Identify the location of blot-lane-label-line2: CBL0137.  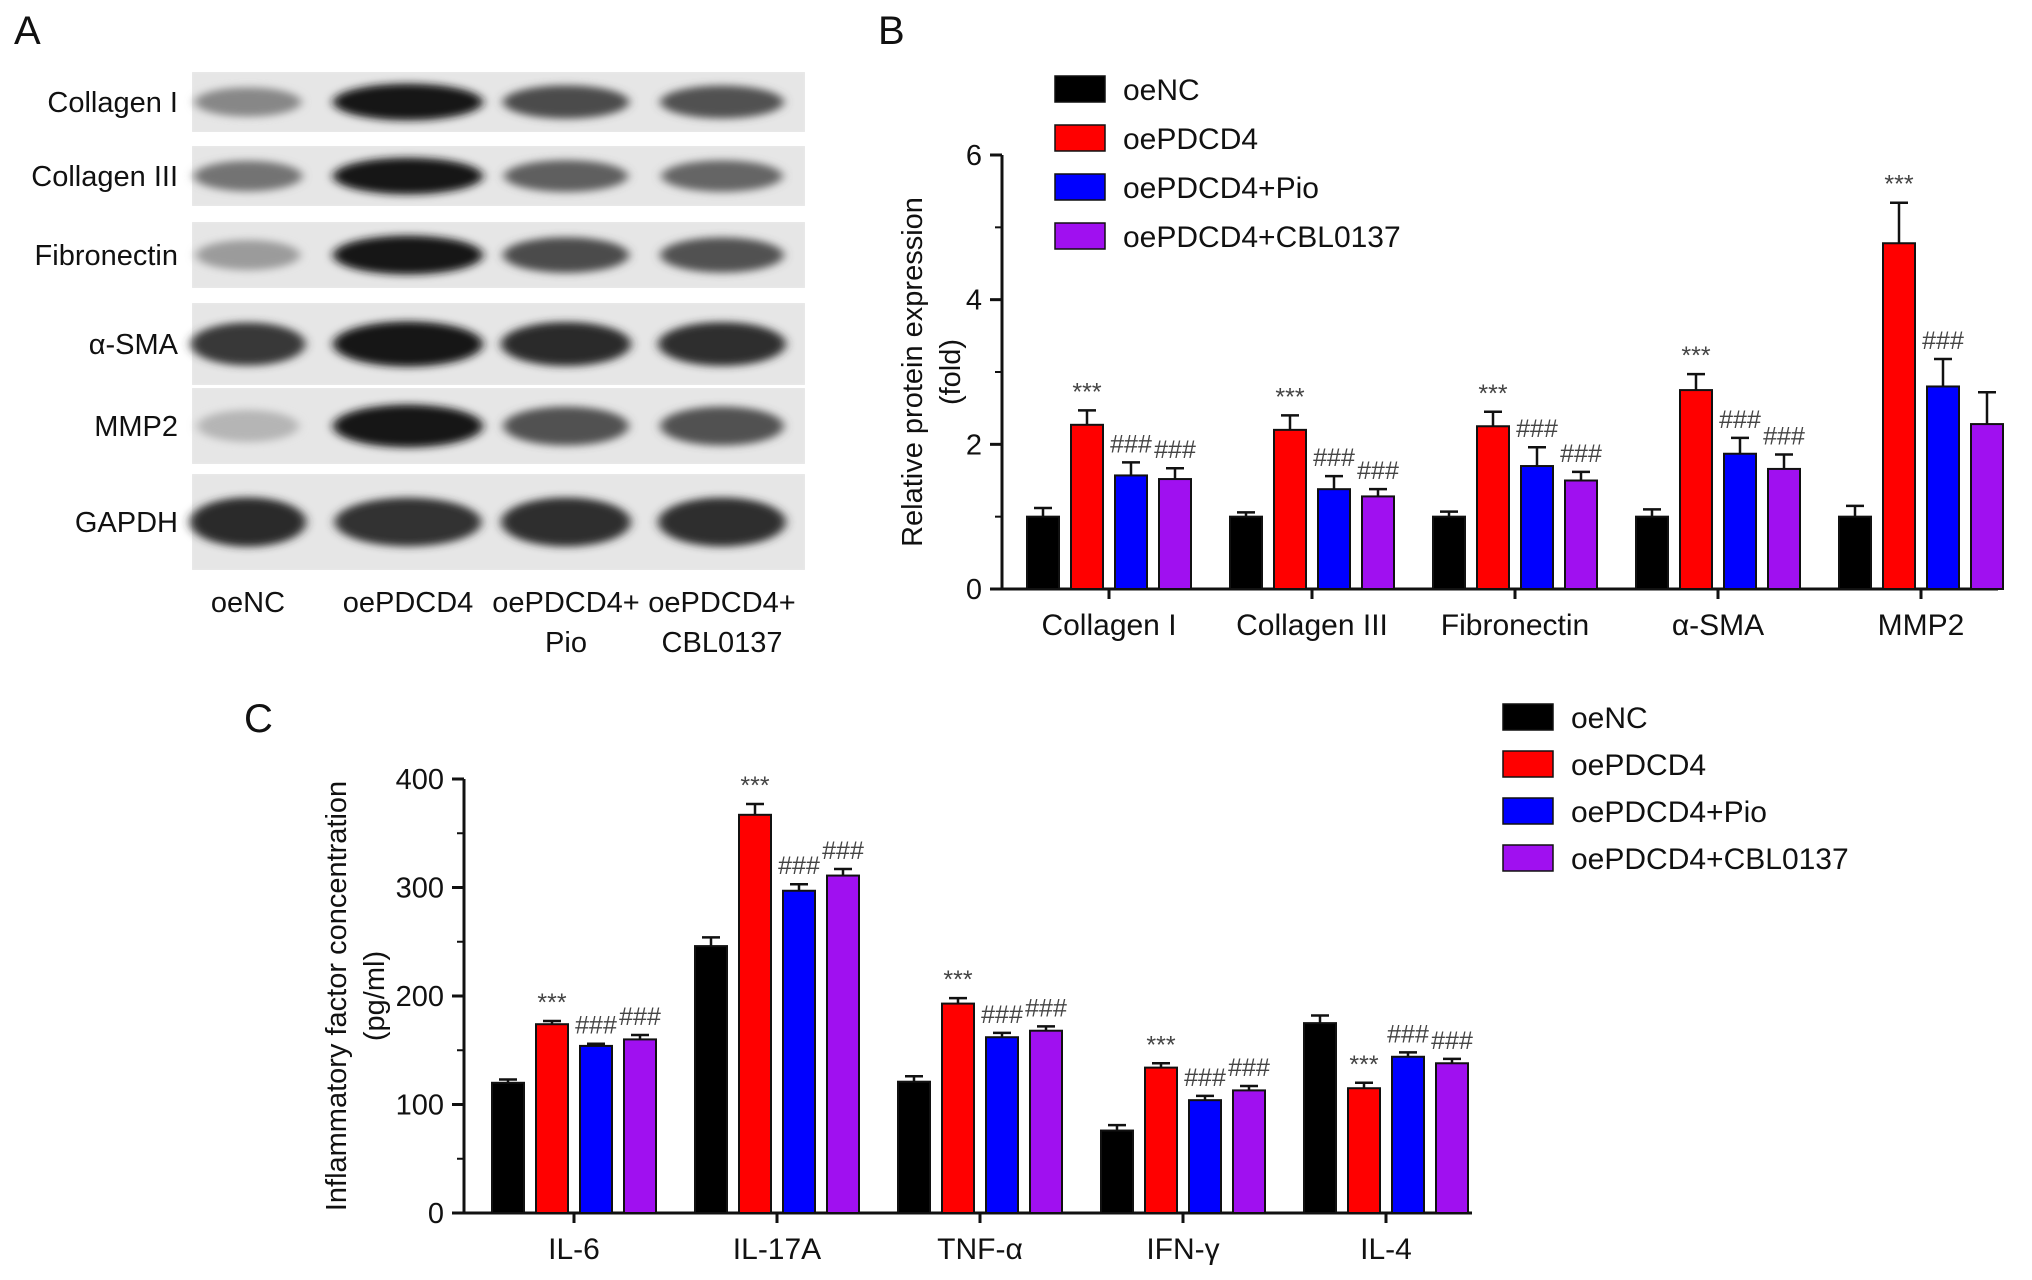
(722, 643).